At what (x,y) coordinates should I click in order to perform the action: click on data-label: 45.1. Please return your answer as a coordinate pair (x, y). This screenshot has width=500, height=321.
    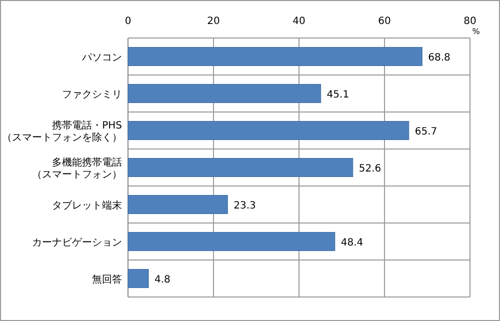
    Looking at the image, I should click on (338, 95).